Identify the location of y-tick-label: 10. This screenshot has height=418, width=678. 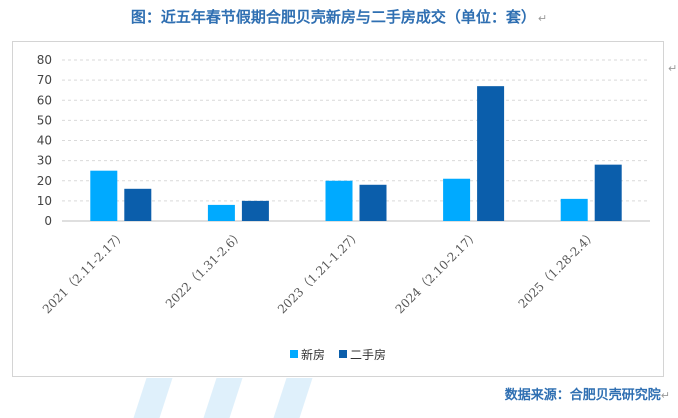
(44, 201).